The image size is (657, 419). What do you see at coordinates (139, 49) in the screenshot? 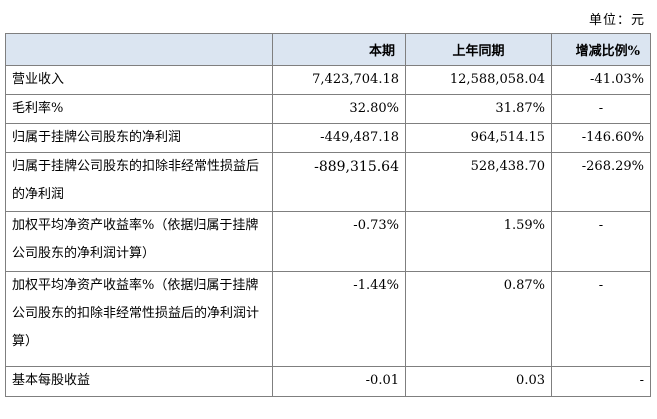
I see `header-item` at bounding box center [139, 49].